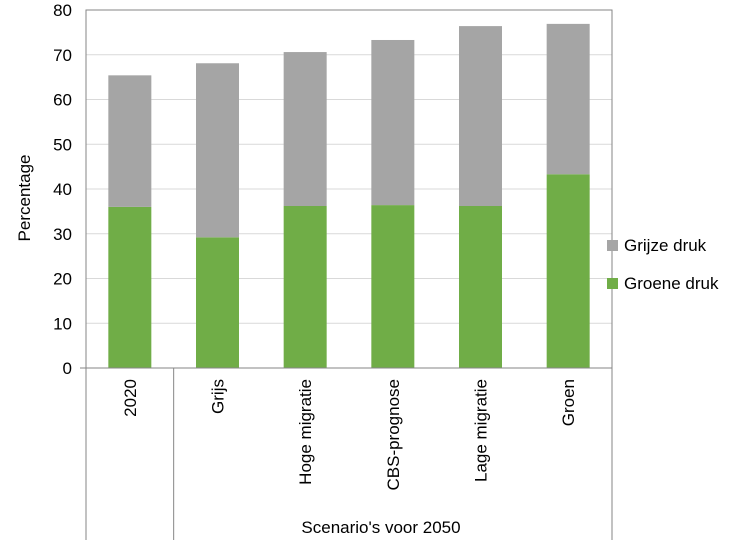 The image size is (750, 540). I want to click on y-tick-labels: 0 10 20 30 40 50 60 70 80, so click(62, 189).